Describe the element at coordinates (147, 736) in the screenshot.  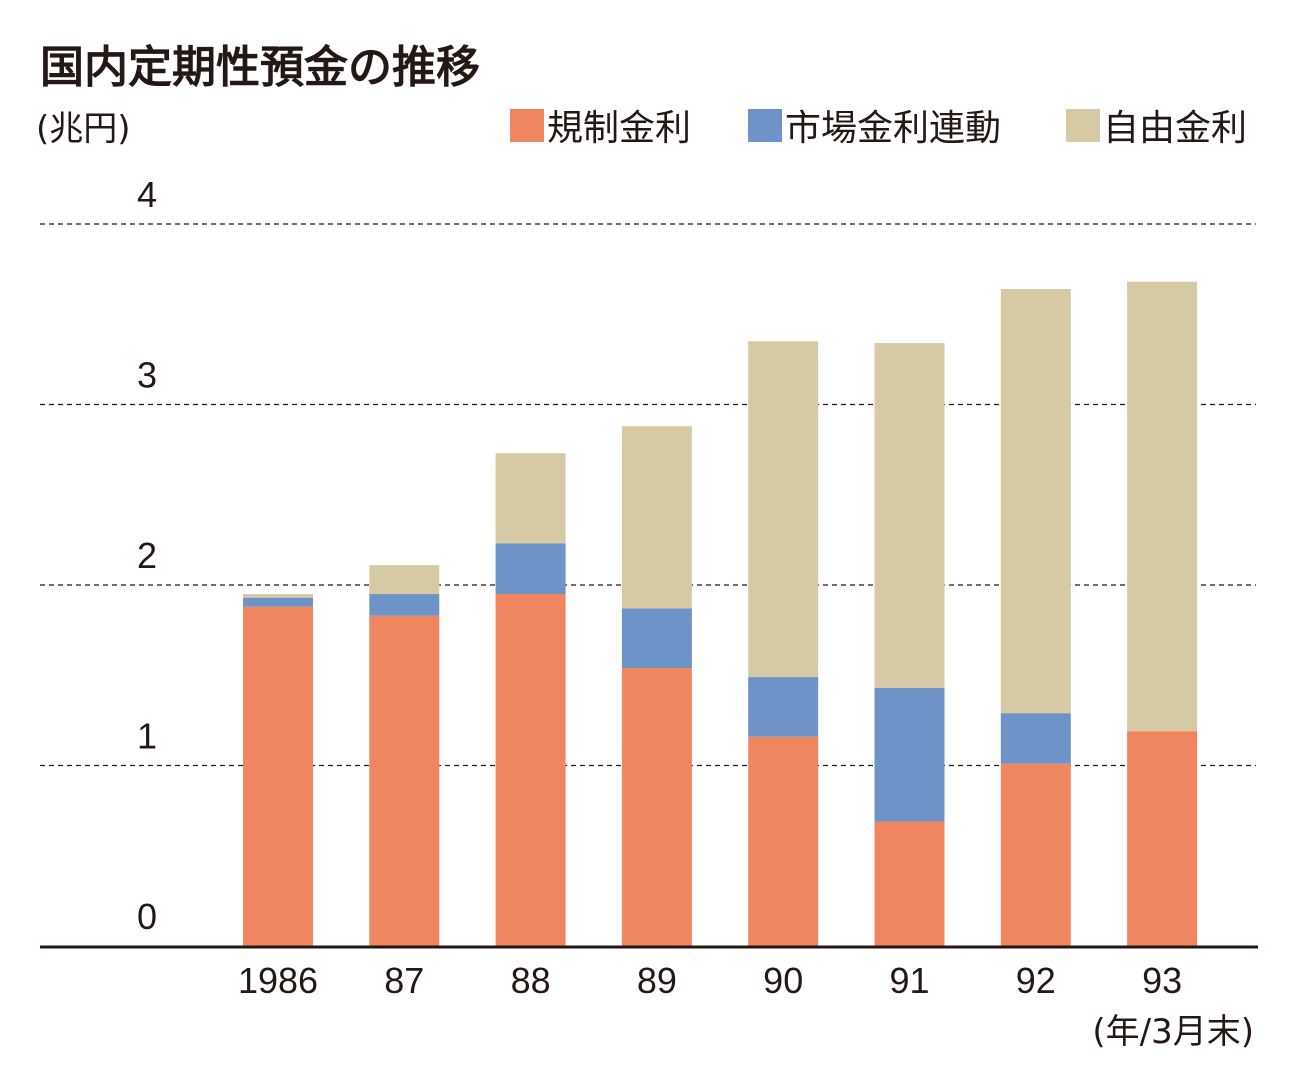
I see `y-tick-label: 1` at that location.